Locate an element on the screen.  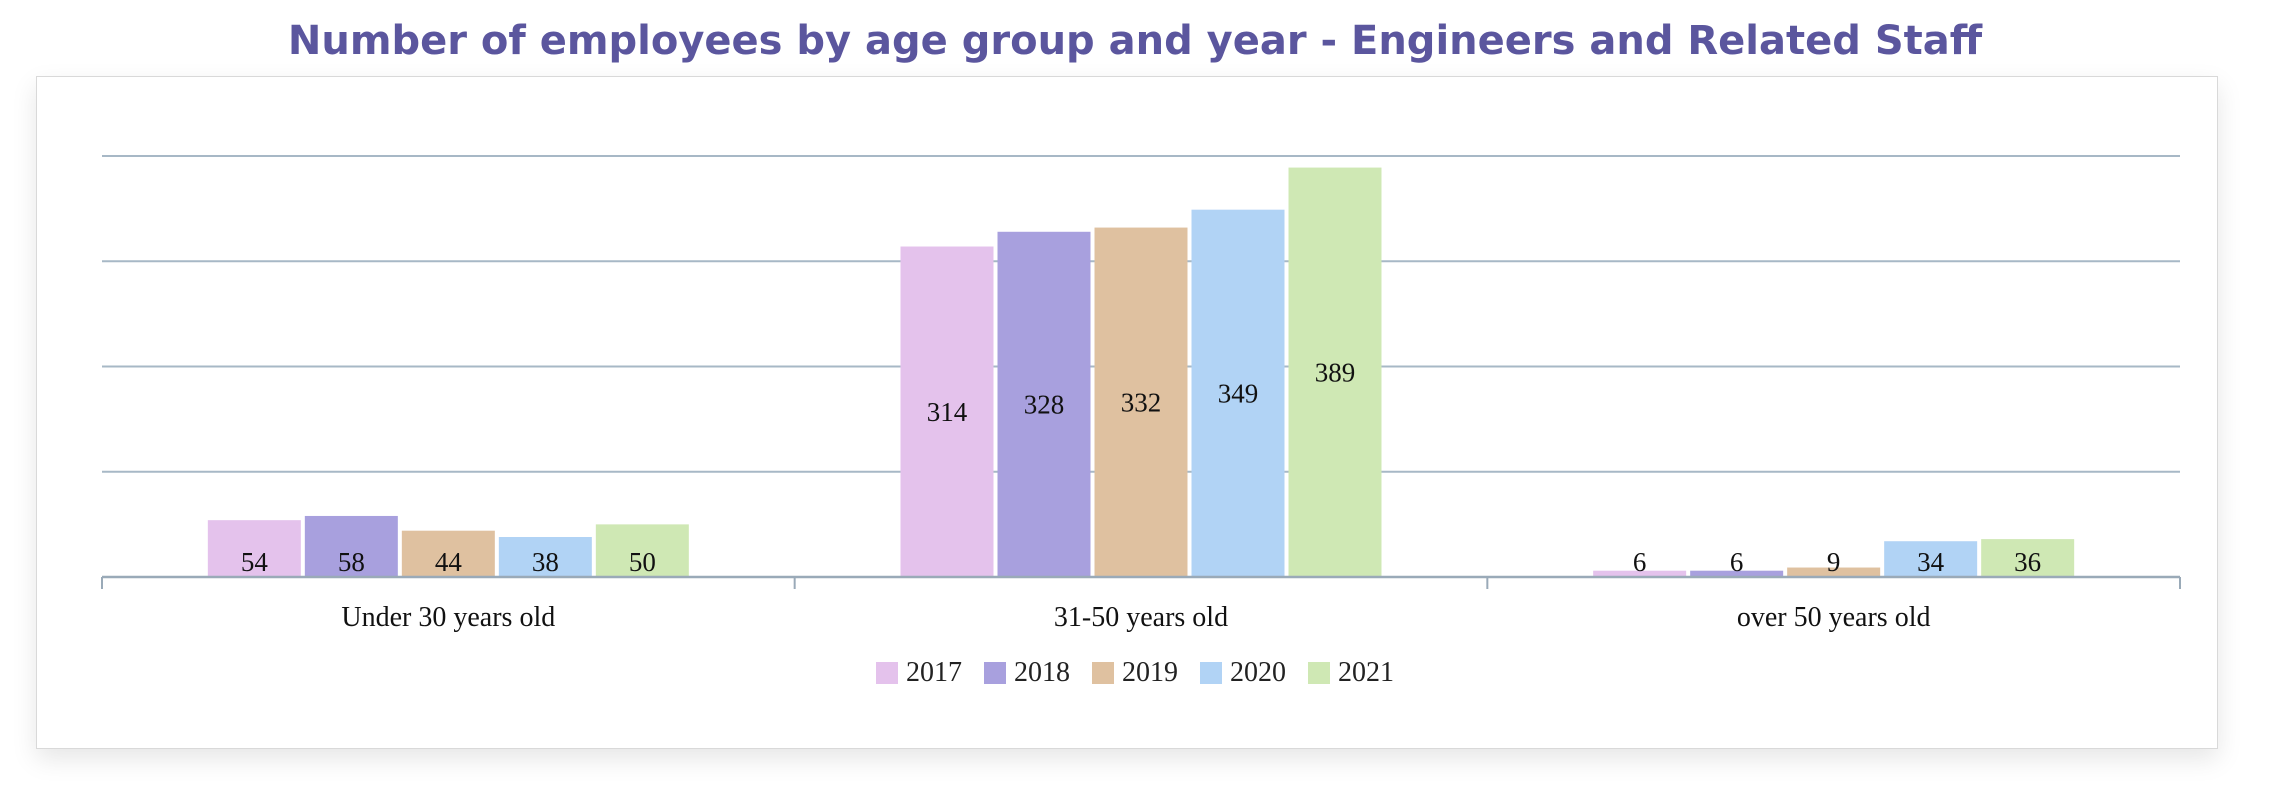
legend-label: 2020 is located at coordinates (1258, 672).